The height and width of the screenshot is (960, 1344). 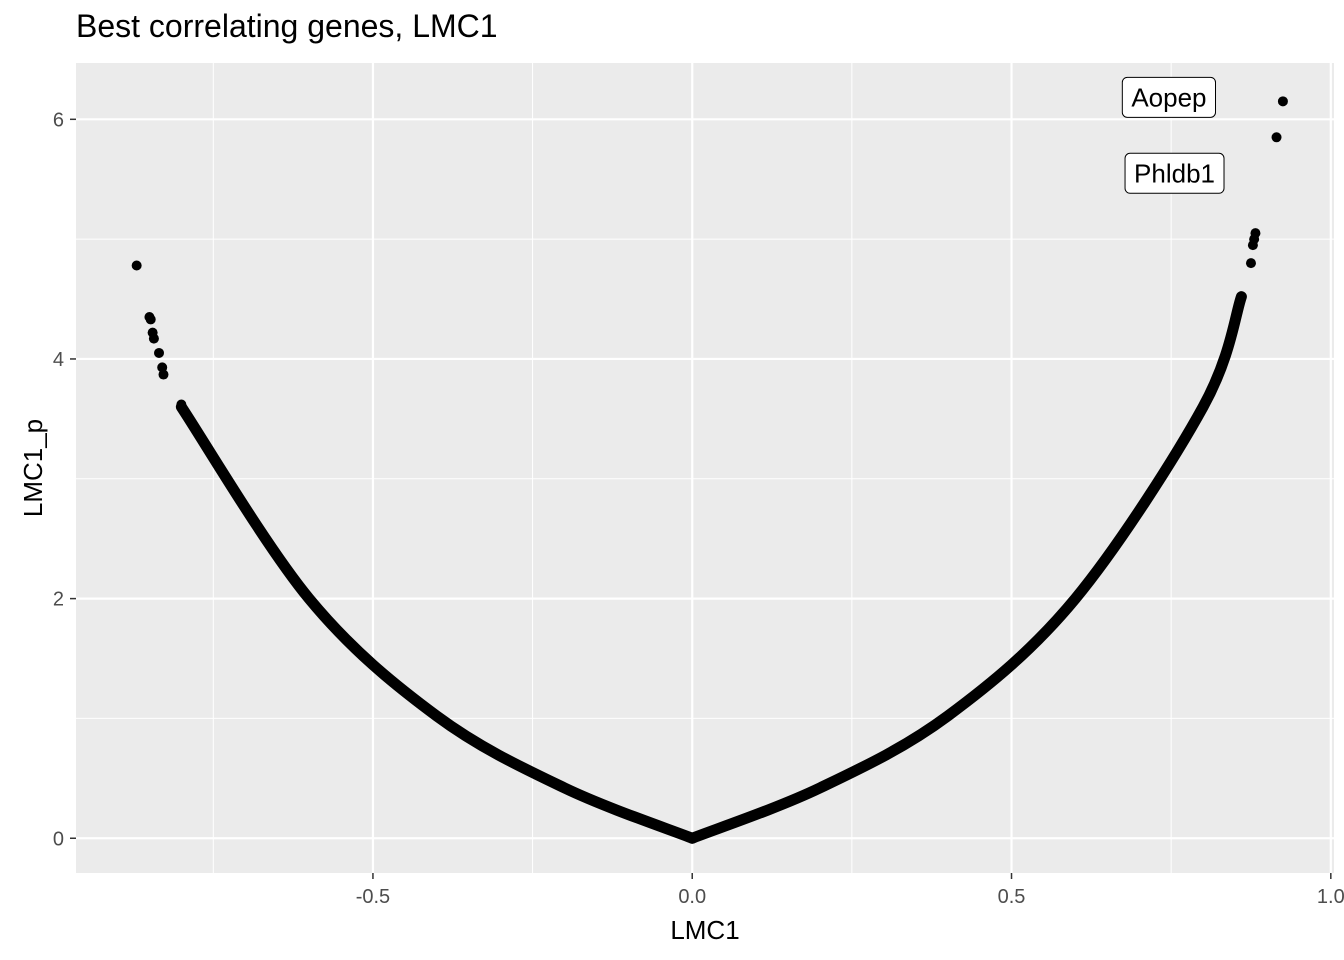 What do you see at coordinates (58, 600) in the screenshot?
I see `y-tick-label: 2` at bounding box center [58, 600].